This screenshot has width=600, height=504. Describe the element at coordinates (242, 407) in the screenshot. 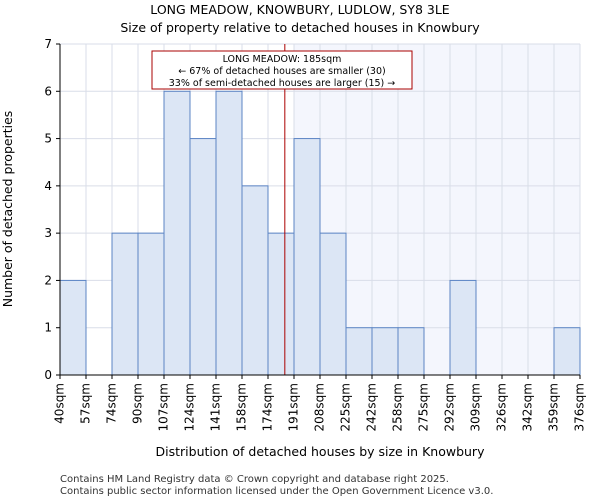

I see `x-tick-label: 158sqm` at that location.